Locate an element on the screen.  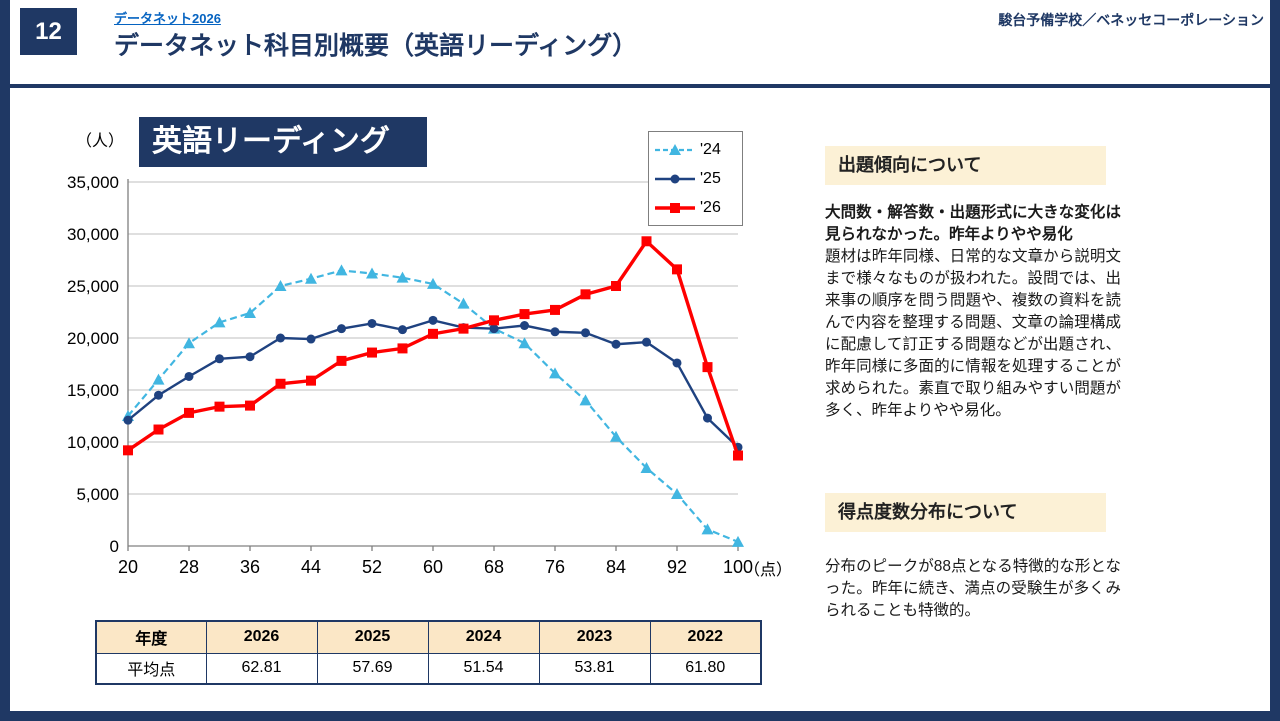
chart-title: 英語リーディング is located at coordinates (283, 142).